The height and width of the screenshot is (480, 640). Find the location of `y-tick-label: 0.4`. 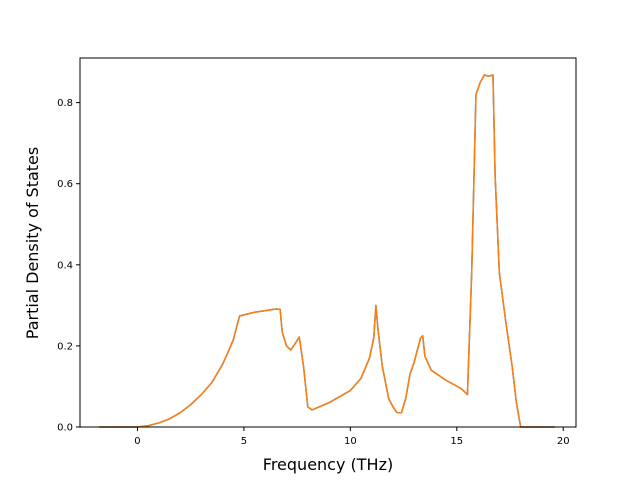

y-tick-label: 0.4 is located at coordinates (65, 265).